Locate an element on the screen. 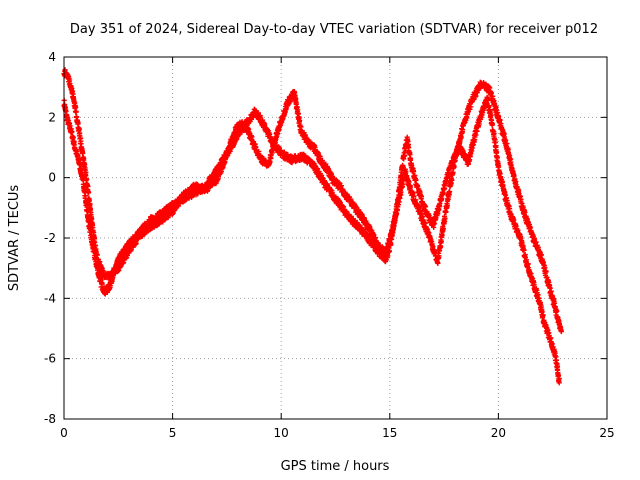  x-tick-label: 20 is located at coordinates (498, 433).